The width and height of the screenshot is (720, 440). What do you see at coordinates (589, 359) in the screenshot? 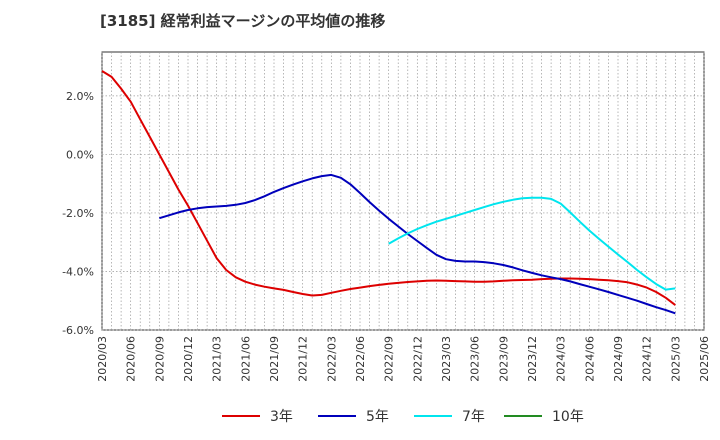
I see `x-tick-label: 2024/06` at bounding box center [589, 359].